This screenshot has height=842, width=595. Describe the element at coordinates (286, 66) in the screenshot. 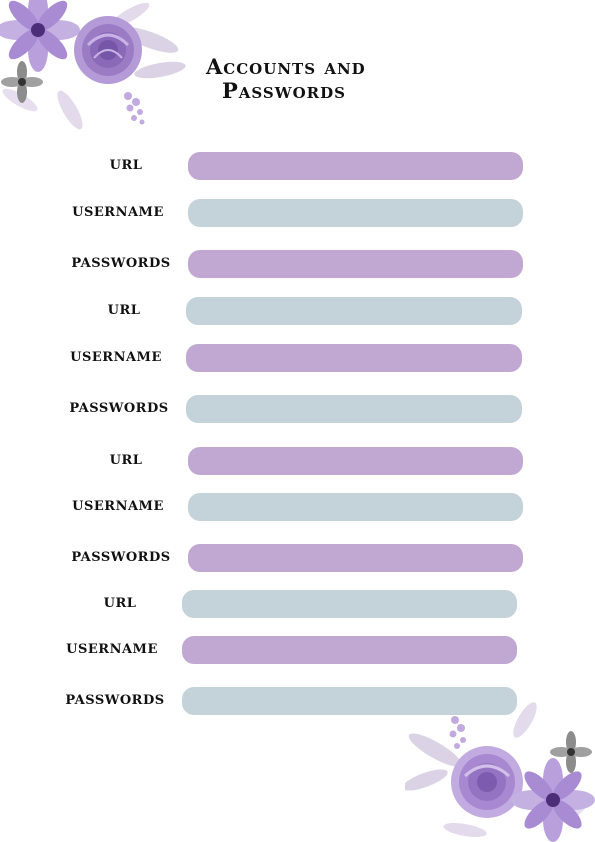

I see `page-title-line-1: Accounts and` at that location.